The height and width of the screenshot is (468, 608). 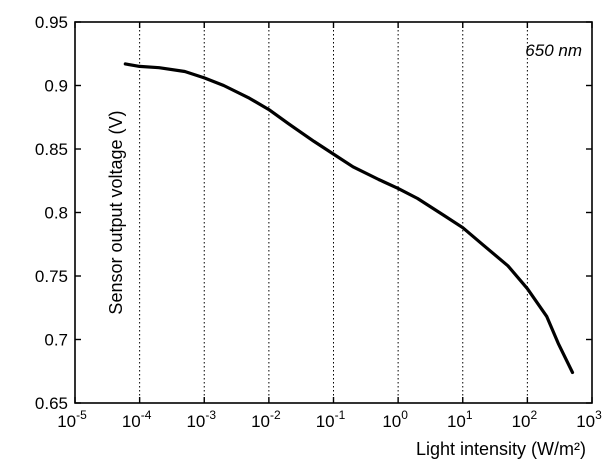 I want to click on y-tick-labels: 0.65 0.7 0.75 0.8 0.85 0.9 0.95, so click(x=51, y=213).